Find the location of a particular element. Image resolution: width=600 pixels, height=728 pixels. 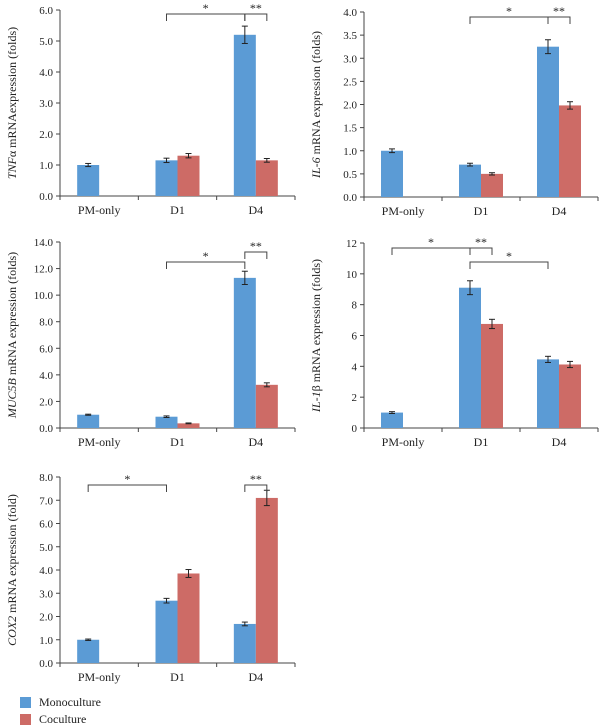

y-tick-label: 5.0 is located at coordinates (46, 42).